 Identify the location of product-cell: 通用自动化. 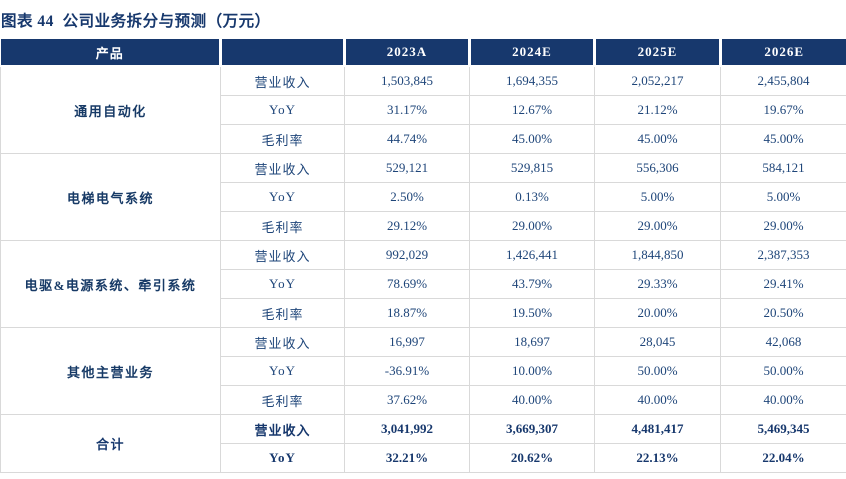
(110, 109).